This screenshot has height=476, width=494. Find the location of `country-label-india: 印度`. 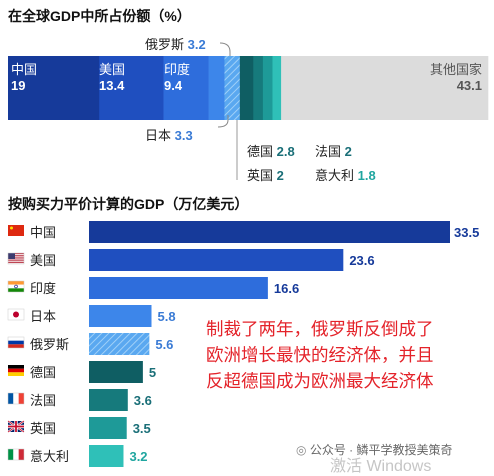

country-label-india: 印度 is located at coordinates (43, 288).